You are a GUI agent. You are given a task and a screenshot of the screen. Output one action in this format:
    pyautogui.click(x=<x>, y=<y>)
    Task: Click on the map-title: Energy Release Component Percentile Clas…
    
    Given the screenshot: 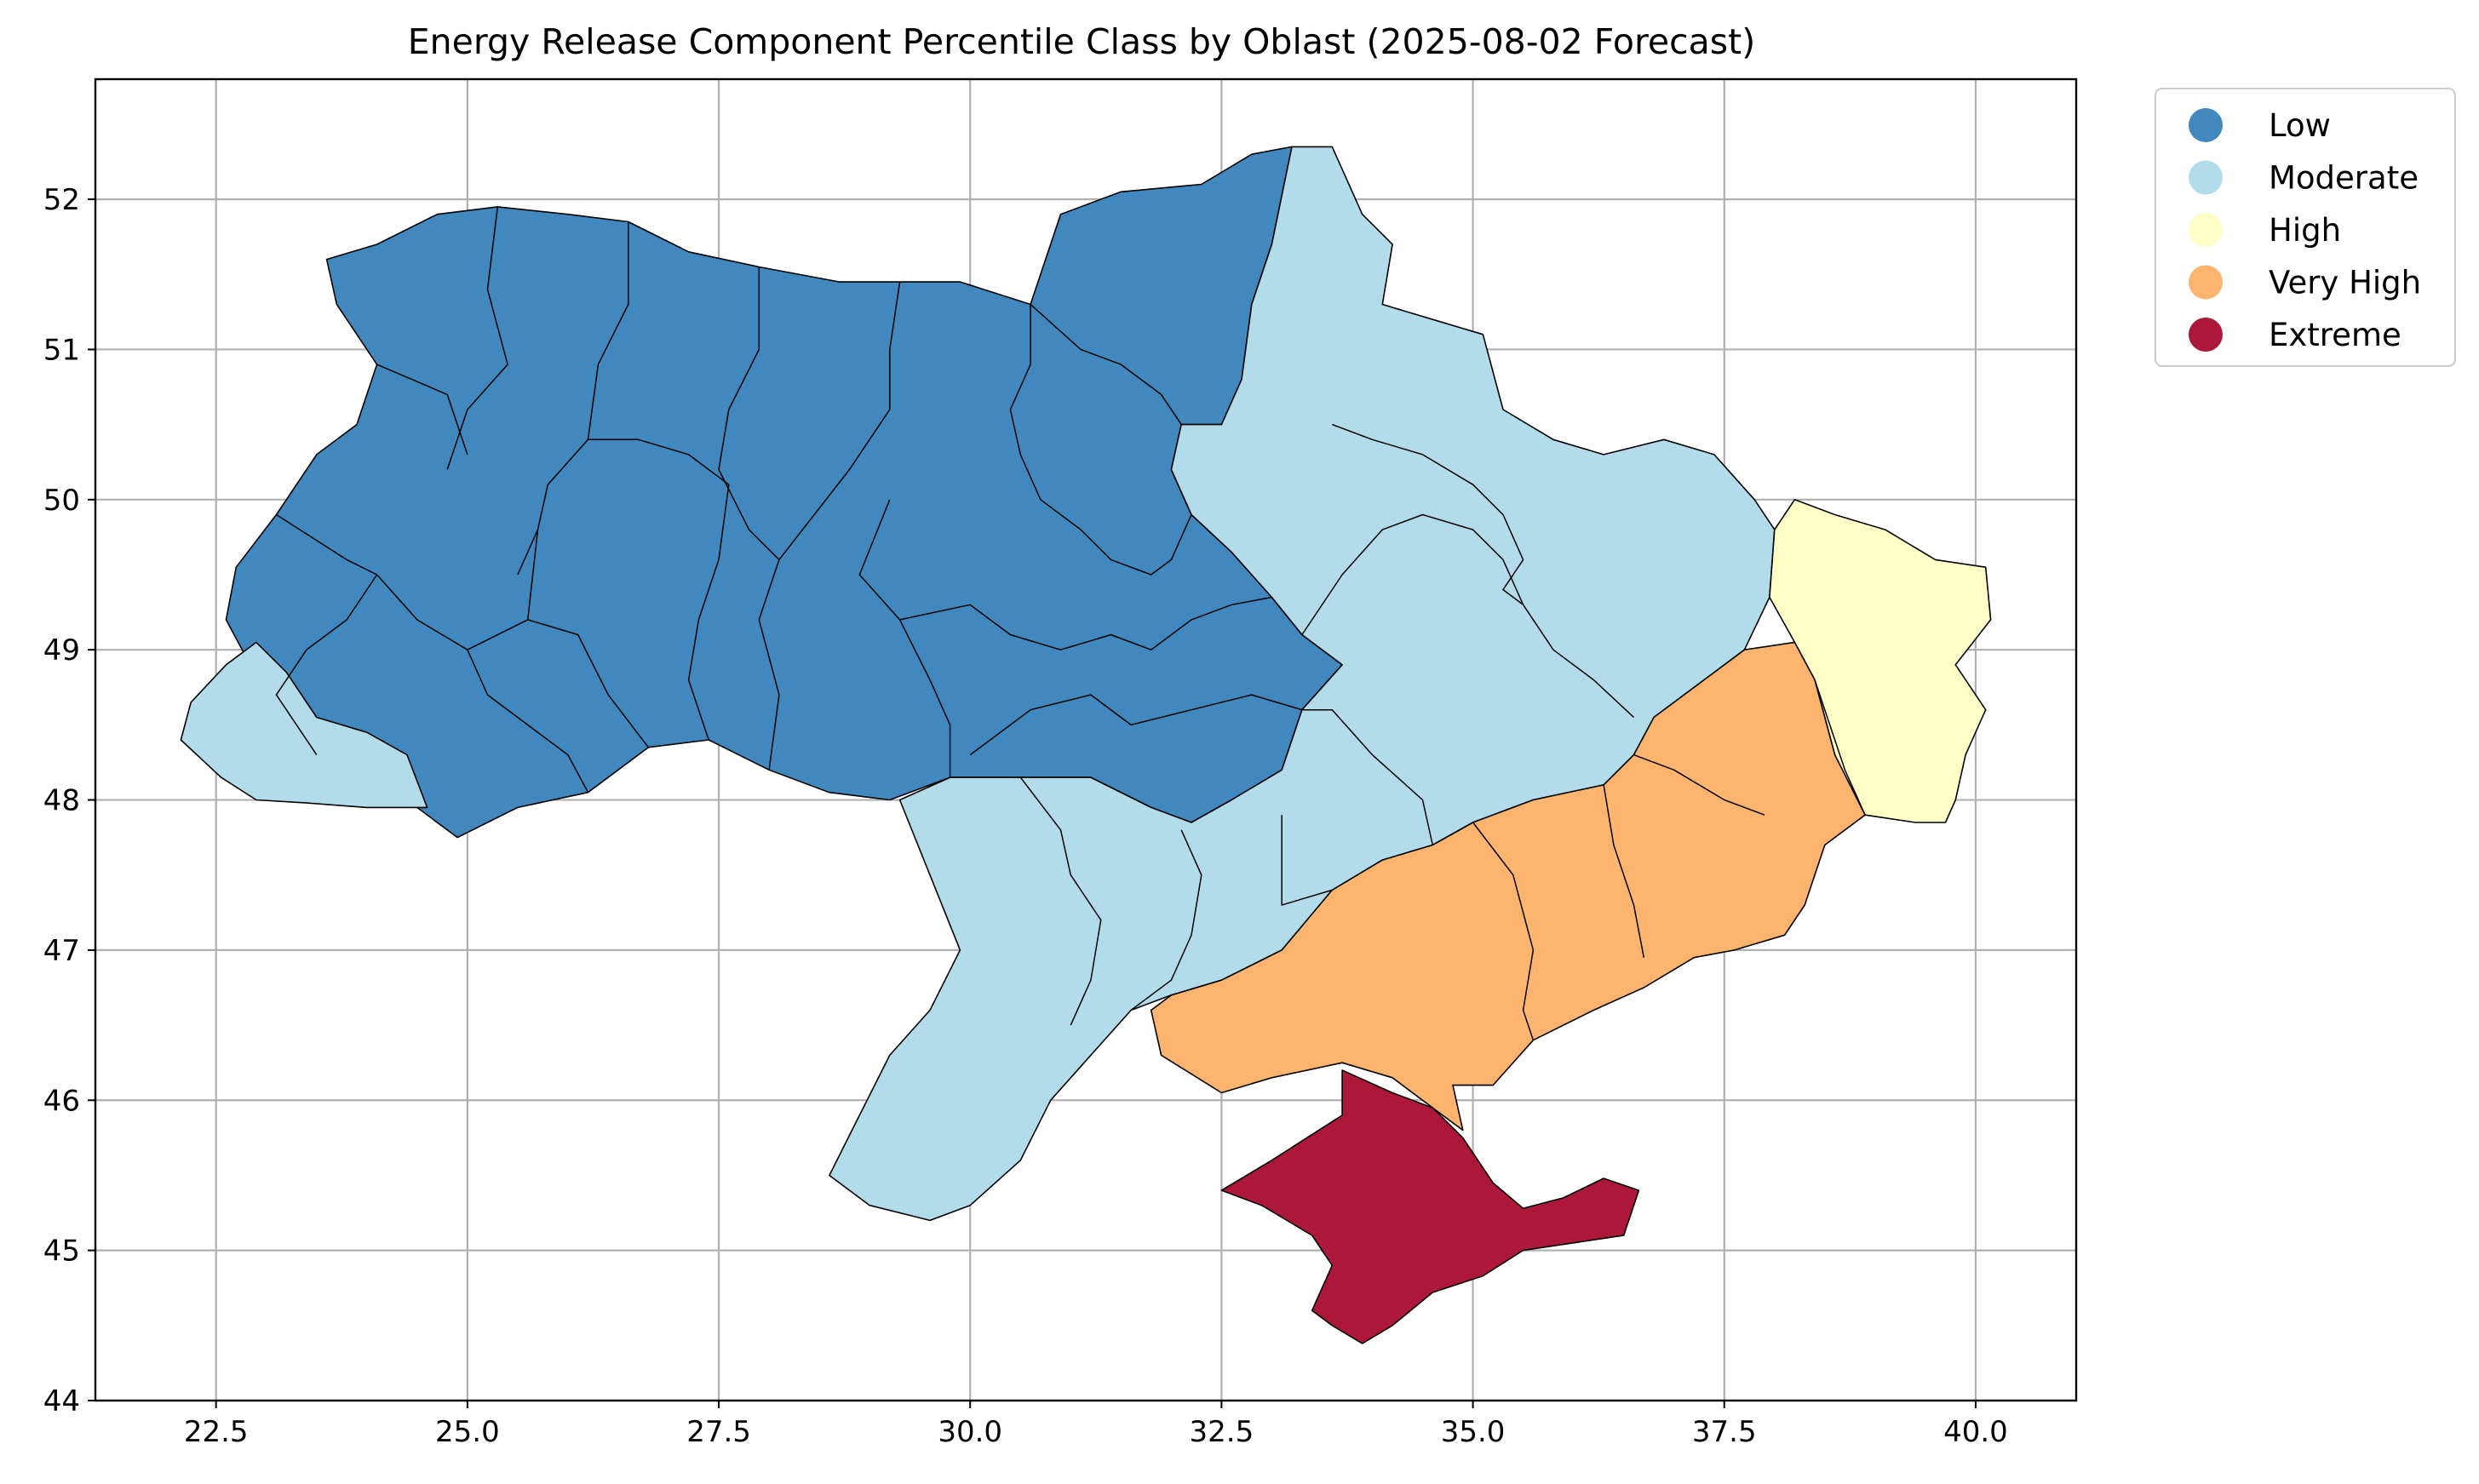 What is the action you would take?
    pyautogui.click(x=1081, y=41)
    